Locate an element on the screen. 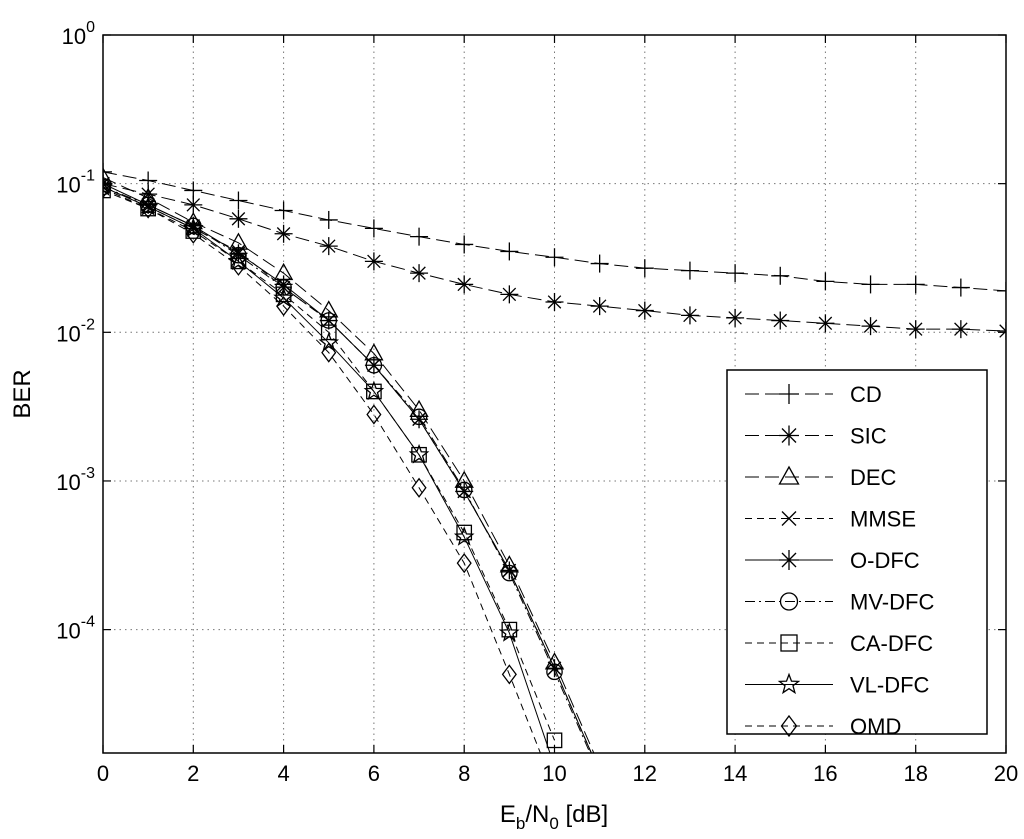 The width and height of the screenshot is (1024, 839). marker-x is located at coordinates (789, 518).